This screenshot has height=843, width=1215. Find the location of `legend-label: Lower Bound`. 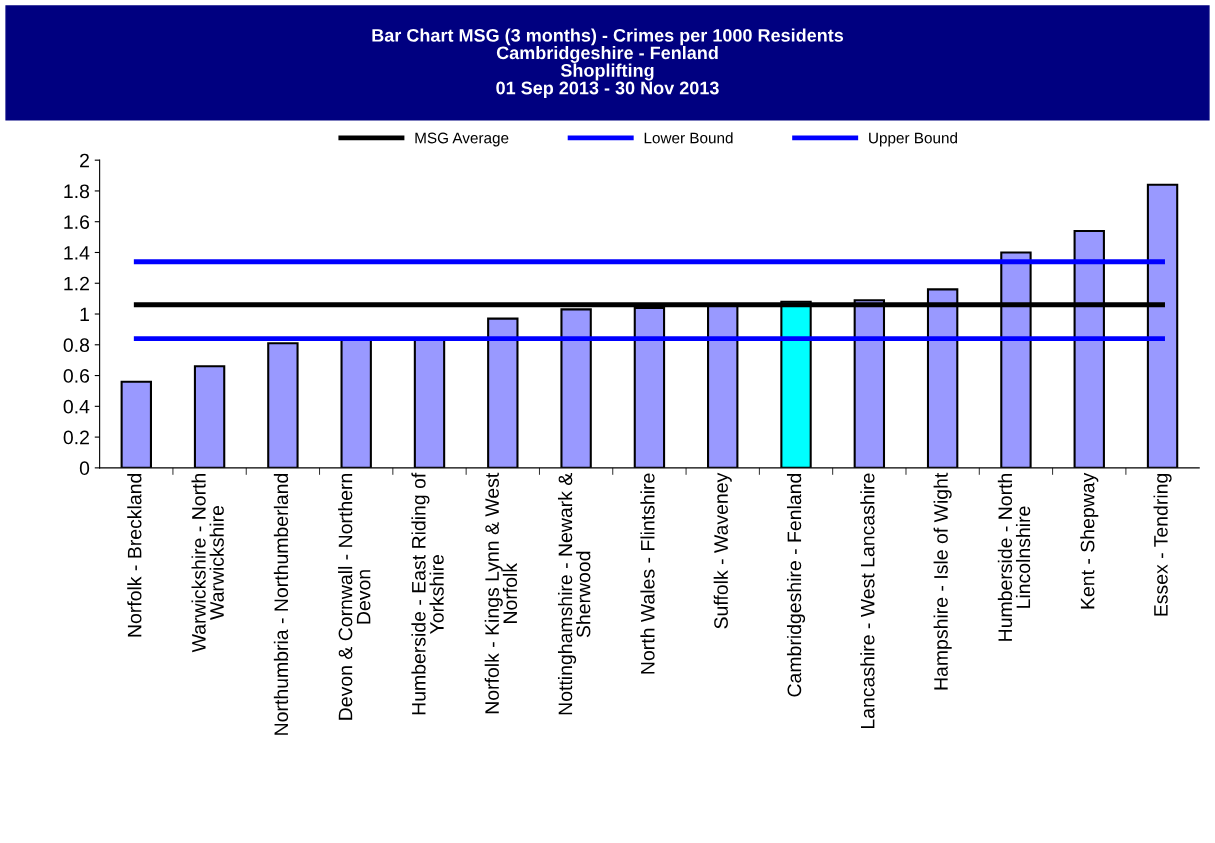

legend-label: Lower Bound is located at coordinates (688, 138).